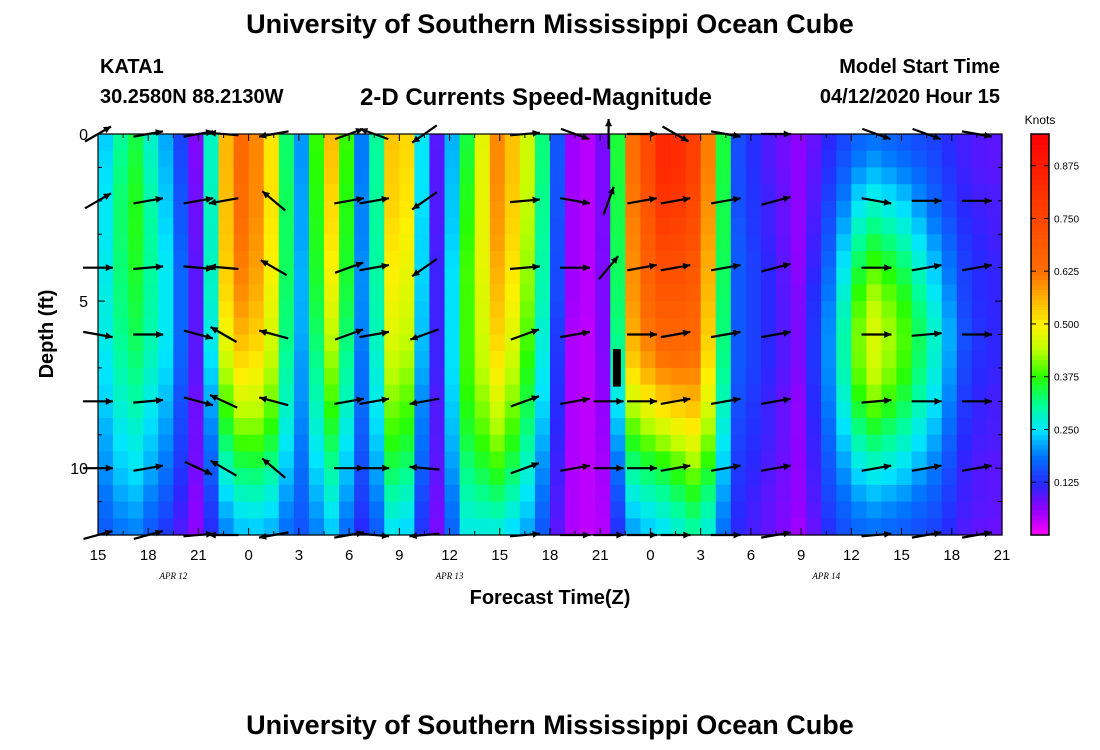  What do you see at coordinates (550, 598) in the screenshot?
I see `x-axis-label: Forecast Time(Z)` at bounding box center [550, 598].